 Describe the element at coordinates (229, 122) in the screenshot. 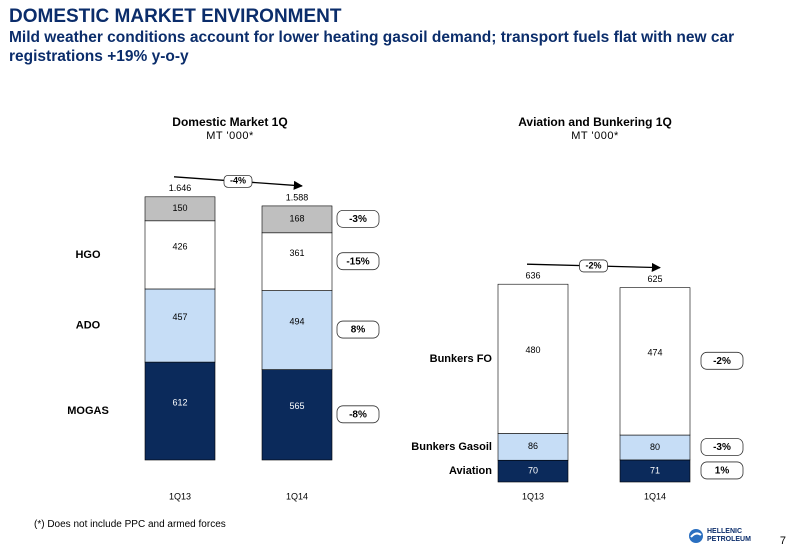

I see `chart-title: Domestic Market 1Q` at that location.